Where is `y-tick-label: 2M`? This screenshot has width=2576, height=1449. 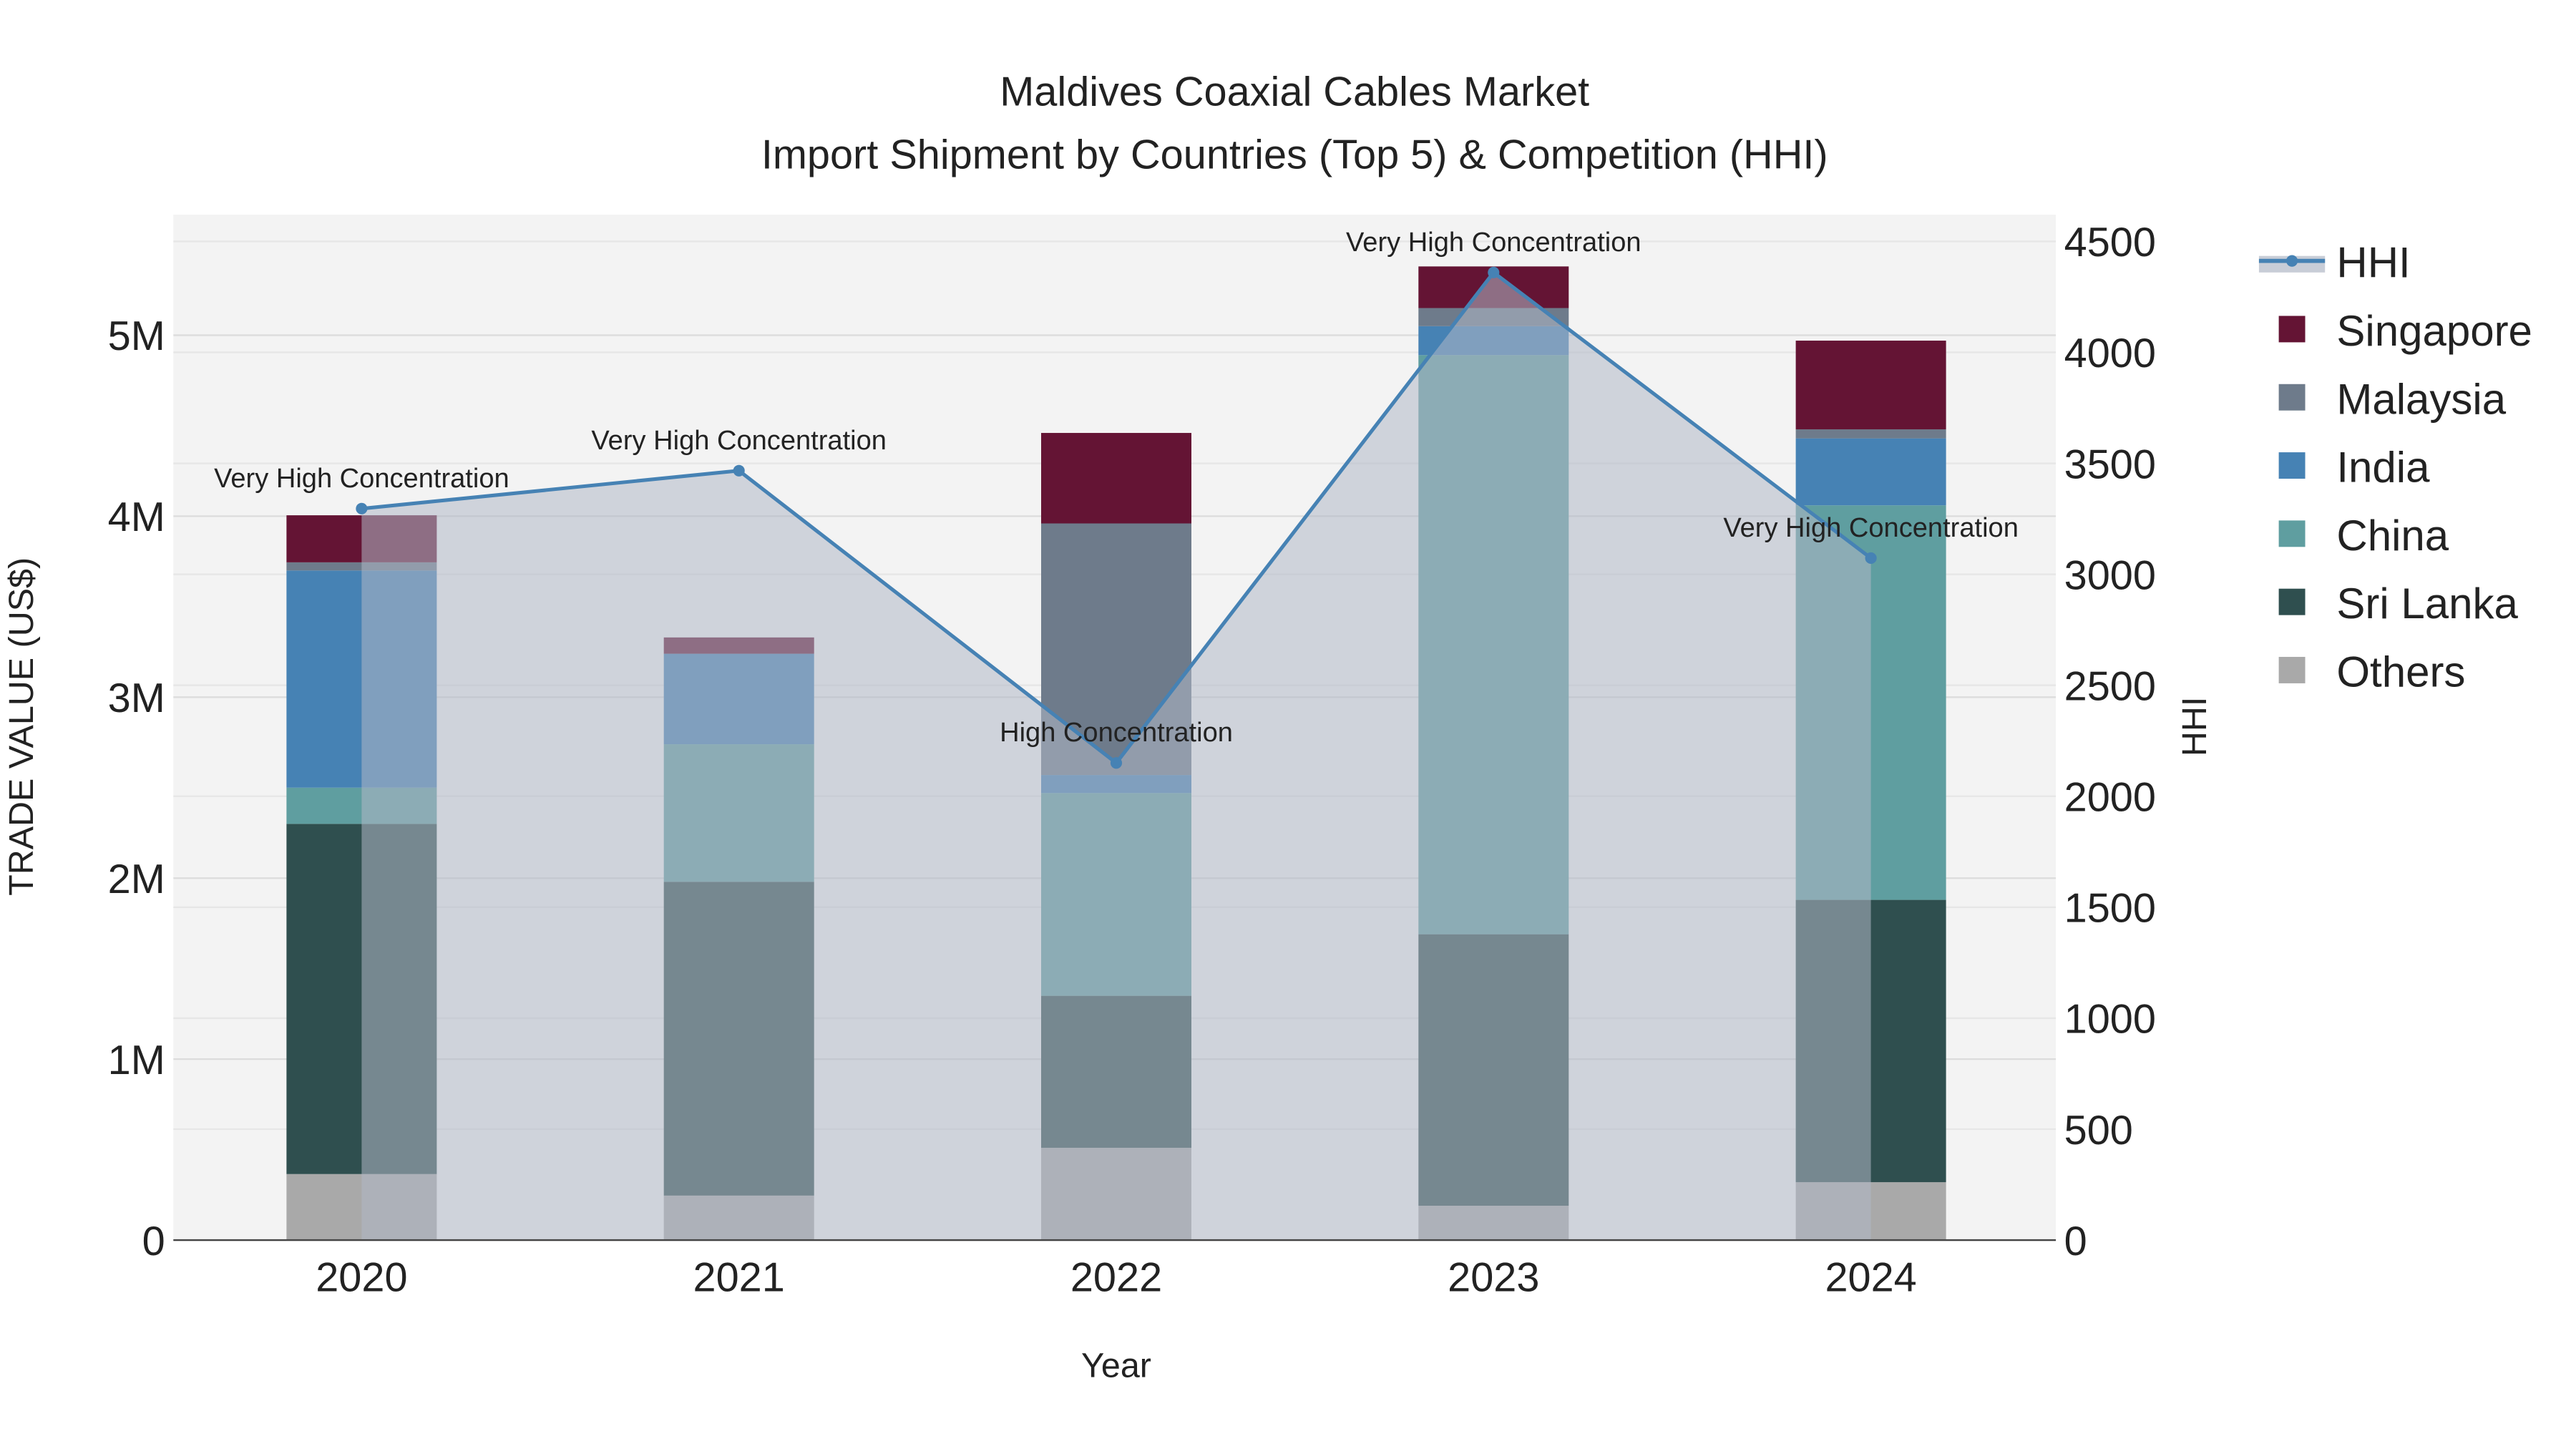
y-tick-label: 2M is located at coordinates (136, 879).